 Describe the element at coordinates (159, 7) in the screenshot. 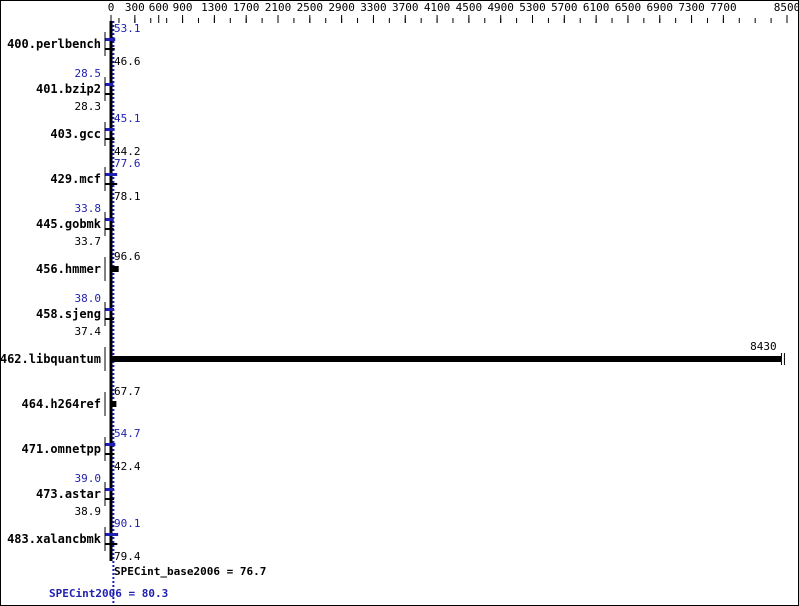

I see `x-tick-label: 600` at that location.